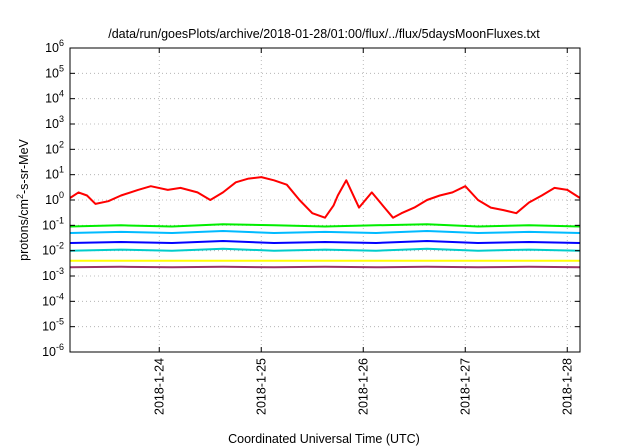  What do you see at coordinates (61, 43) in the screenshot?
I see `y-tick-exponent: 6` at bounding box center [61, 43].